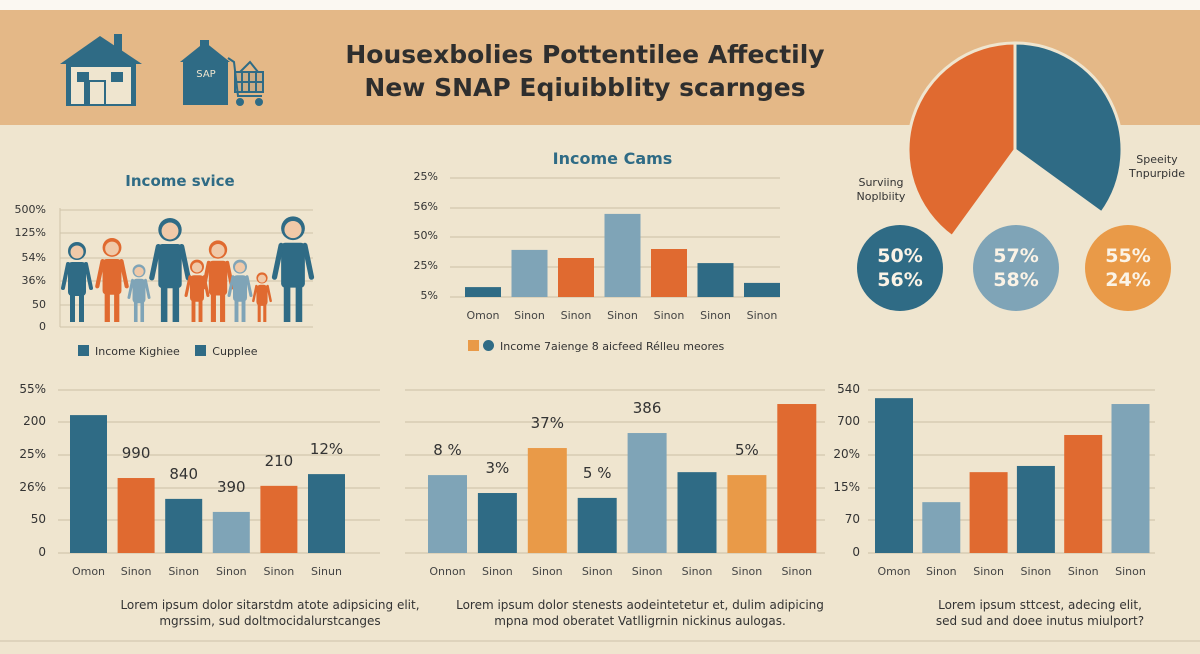 Image resolution: width=1200 pixels, height=654 pixels. I want to click on data-label: 37%, so click(547, 423).